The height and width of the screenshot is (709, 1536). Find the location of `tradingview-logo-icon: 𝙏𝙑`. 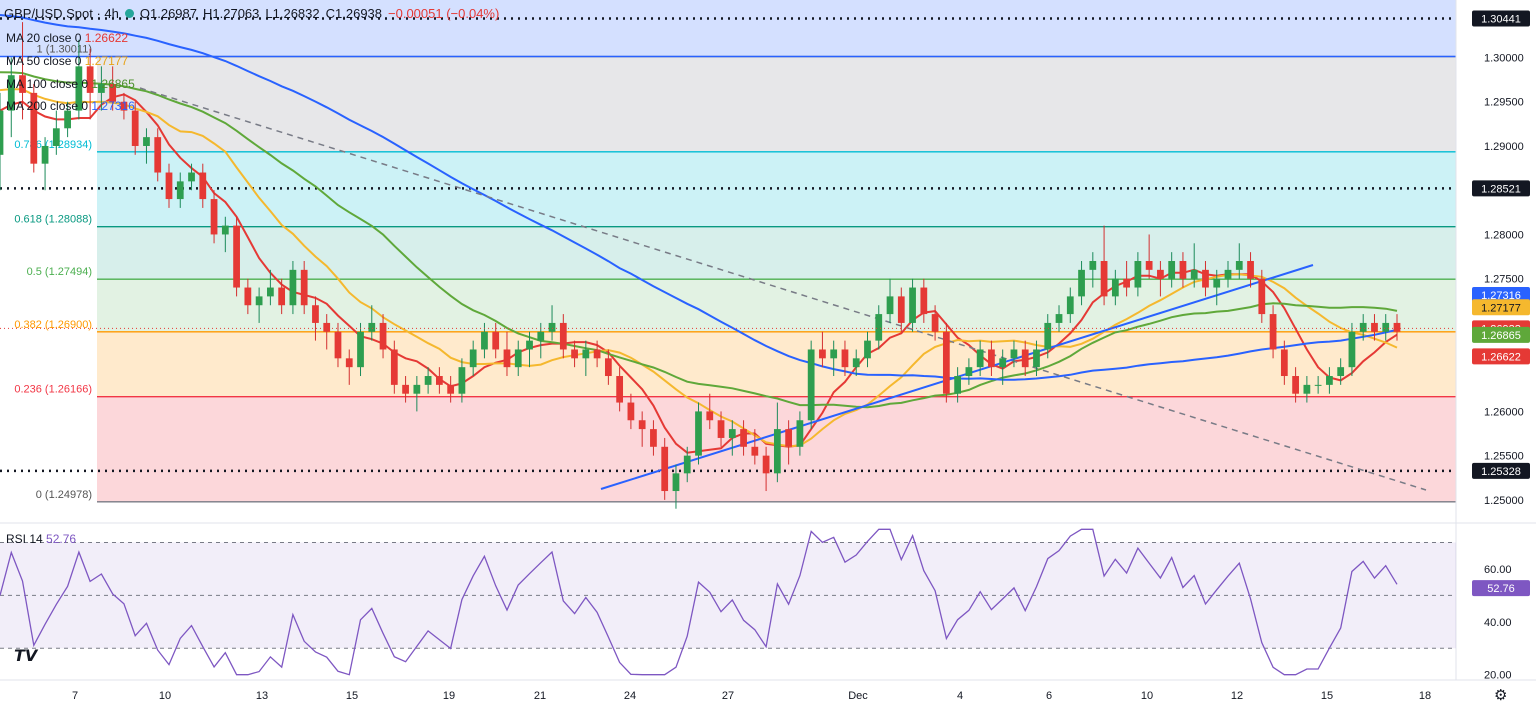

tradingview-logo-icon: 𝙏𝙑 is located at coordinates (25, 656).